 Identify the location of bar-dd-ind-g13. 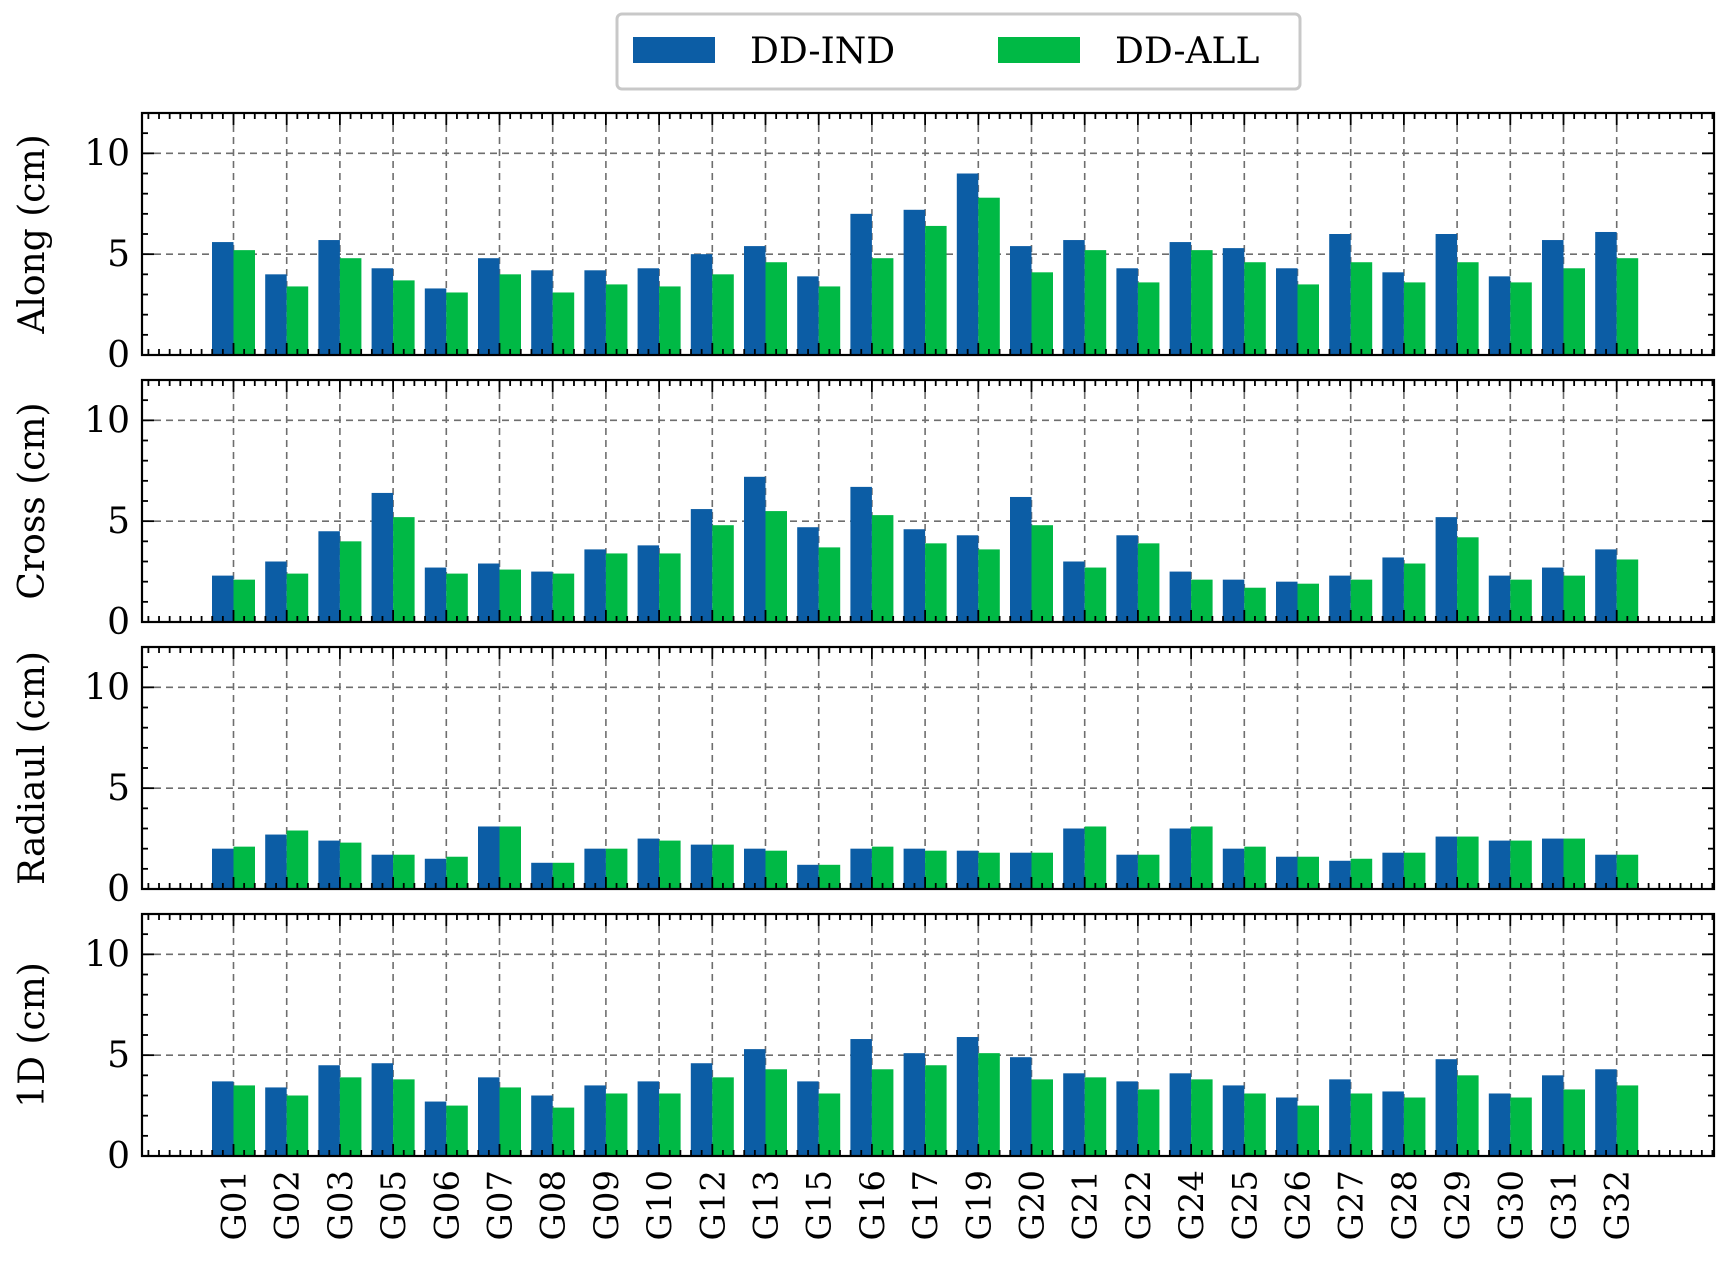
(755, 549).